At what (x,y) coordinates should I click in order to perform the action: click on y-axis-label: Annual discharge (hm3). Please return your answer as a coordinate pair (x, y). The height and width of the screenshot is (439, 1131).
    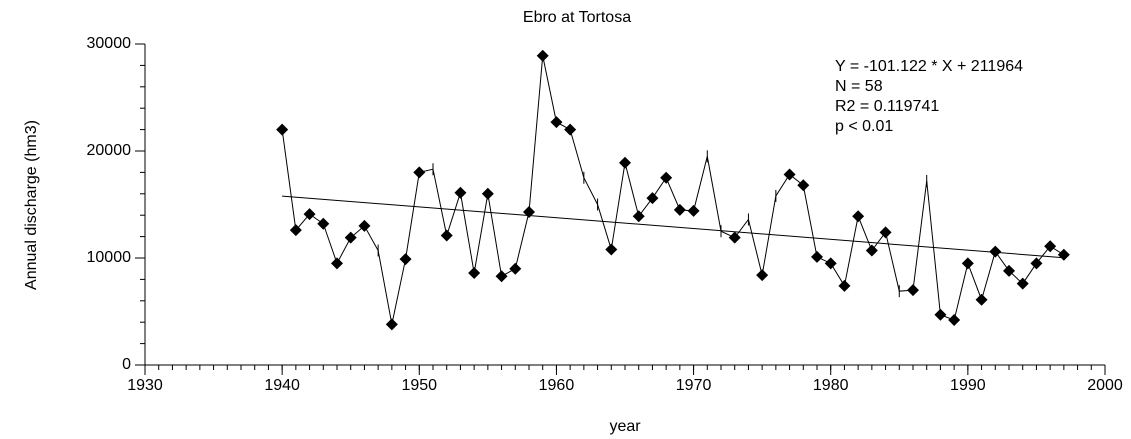
    Looking at the image, I should click on (31, 205).